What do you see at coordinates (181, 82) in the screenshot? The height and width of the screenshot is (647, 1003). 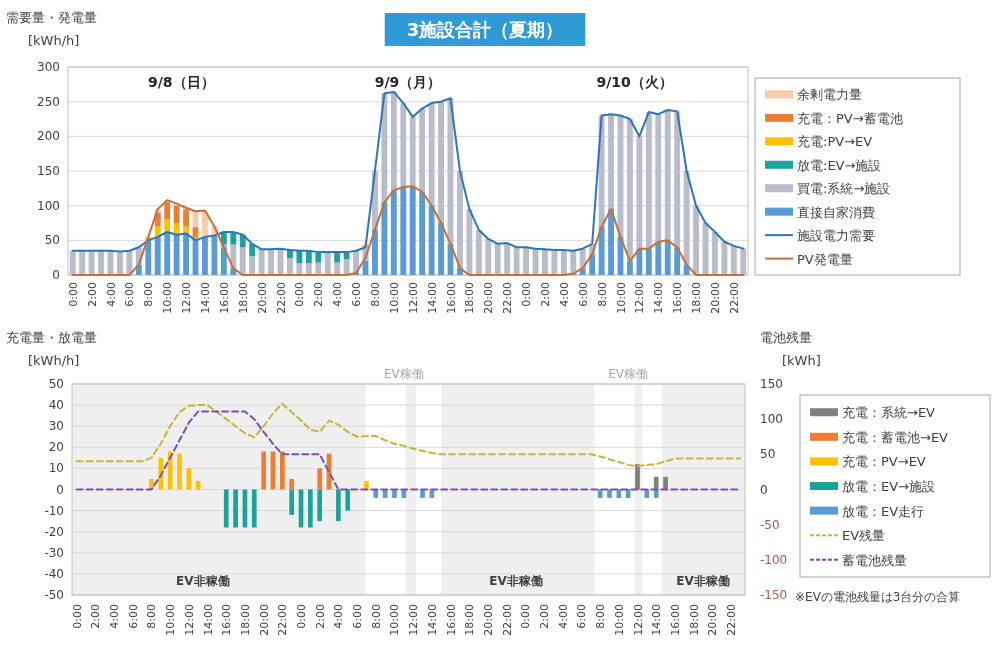 I see `annotation: 9/8（日）` at bounding box center [181, 82].